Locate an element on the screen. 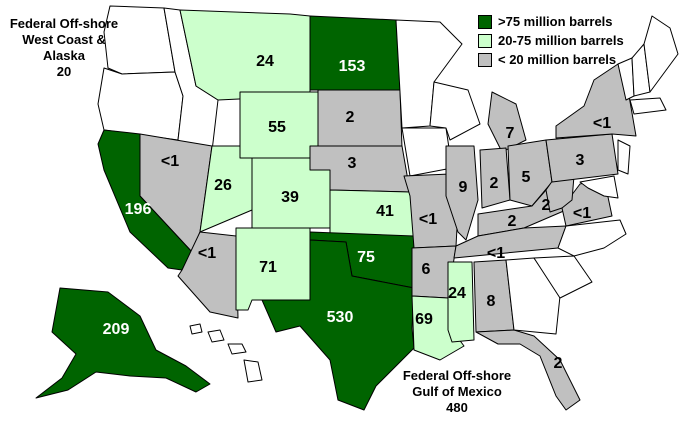 This screenshot has width=680, height=425. state-value-ohio: 5 is located at coordinates (526, 177).